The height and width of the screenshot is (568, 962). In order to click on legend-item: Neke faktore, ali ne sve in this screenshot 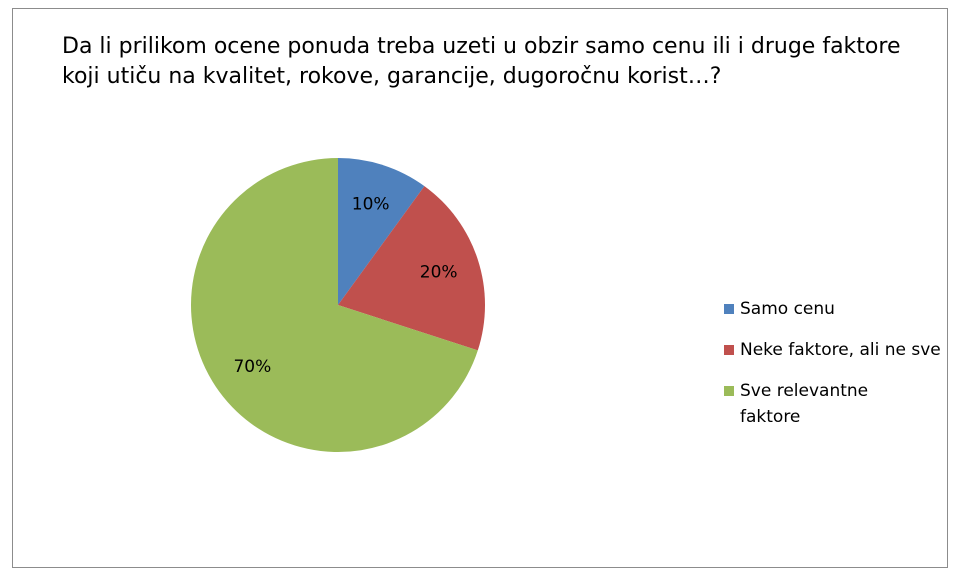, I will do `click(843, 350)`.